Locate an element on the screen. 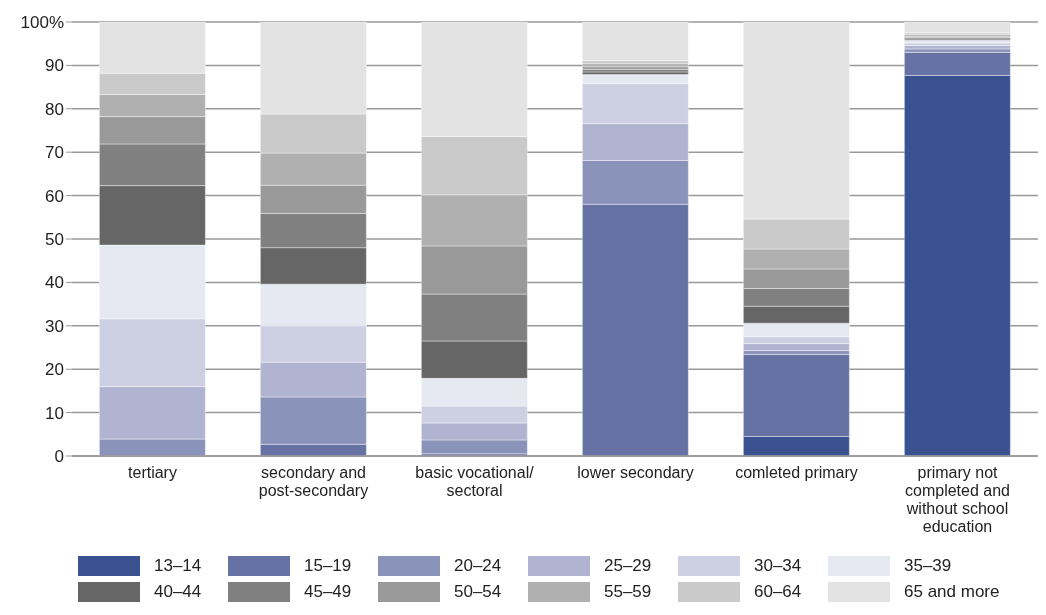  y-tick-label: 70 is located at coordinates (54, 153).